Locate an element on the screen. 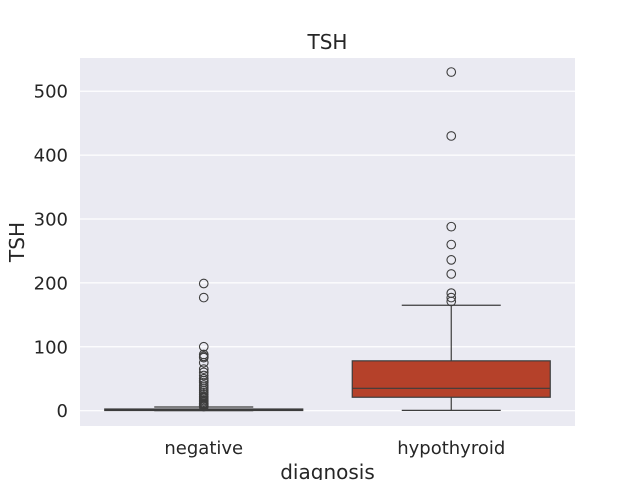  y-tick-label: 300 is located at coordinates (51, 220).